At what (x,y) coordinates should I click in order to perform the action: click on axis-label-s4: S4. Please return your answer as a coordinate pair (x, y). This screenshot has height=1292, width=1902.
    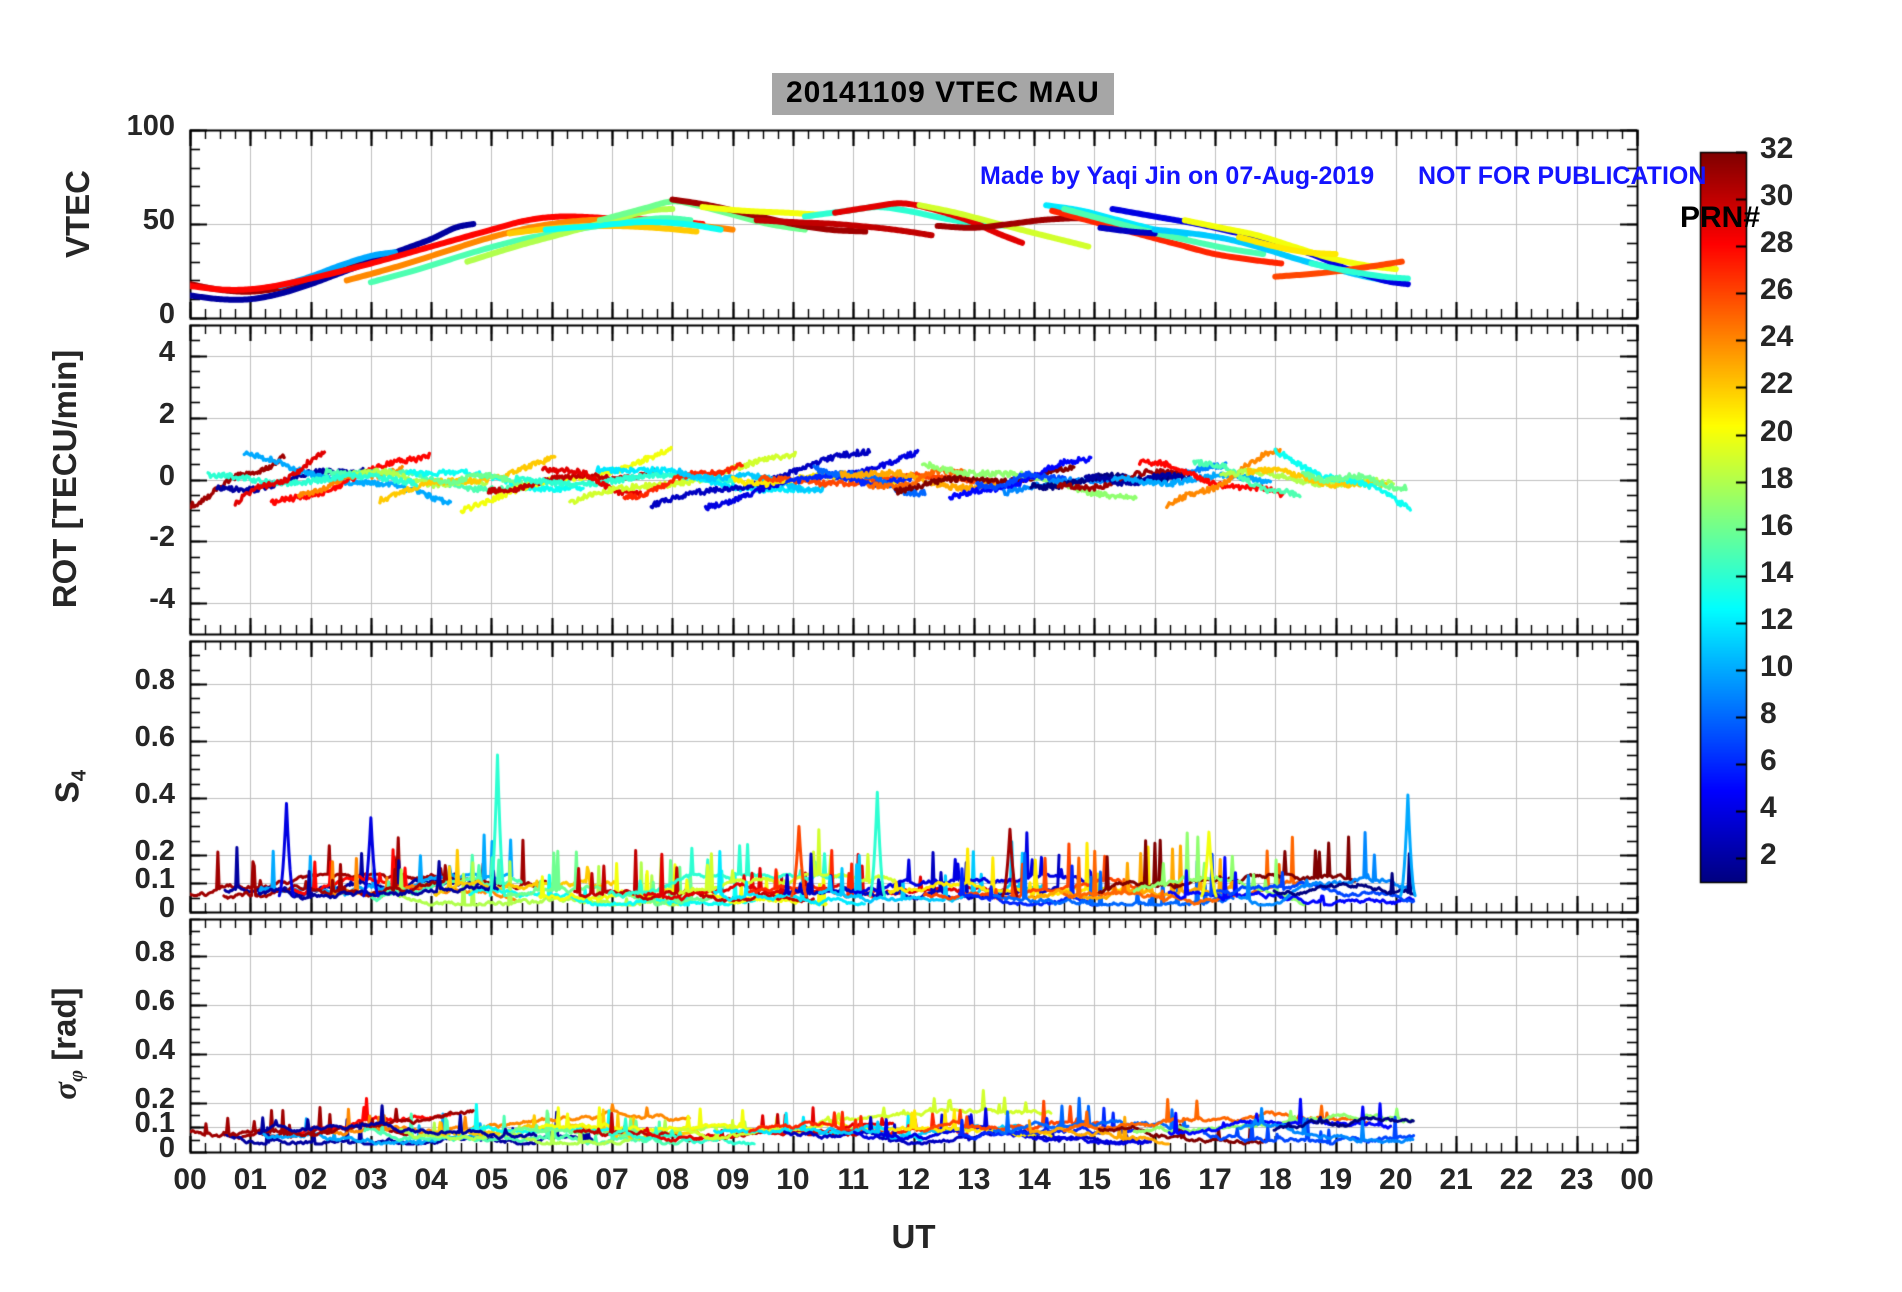
    Looking at the image, I should click on (69, 786).